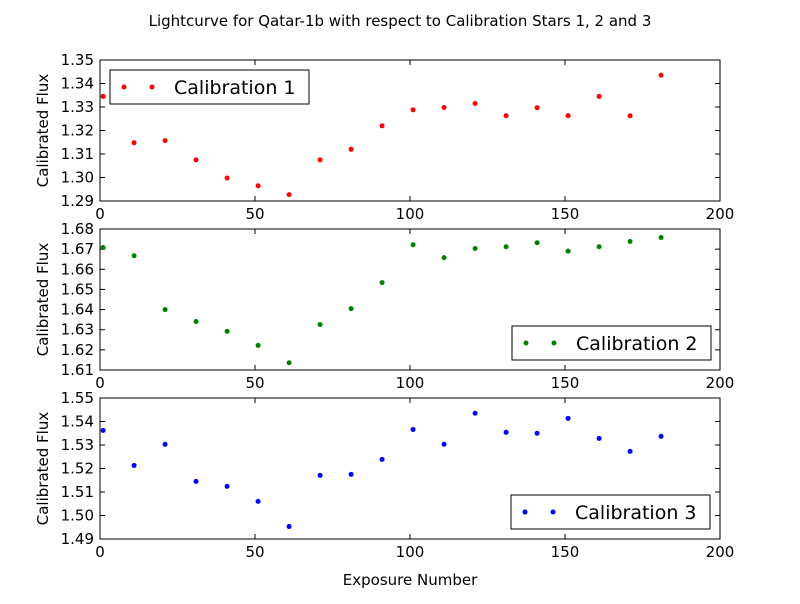 This screenshot has width=800, height=604. I want to click on y-tick-label: 1.35, so click(77, 60).